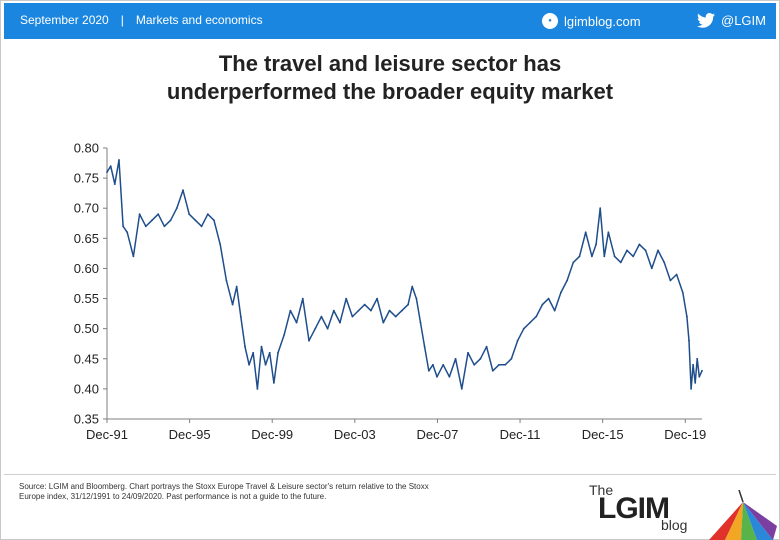  I want to click on x-tick-label: Dec-95, so click(190, 434).